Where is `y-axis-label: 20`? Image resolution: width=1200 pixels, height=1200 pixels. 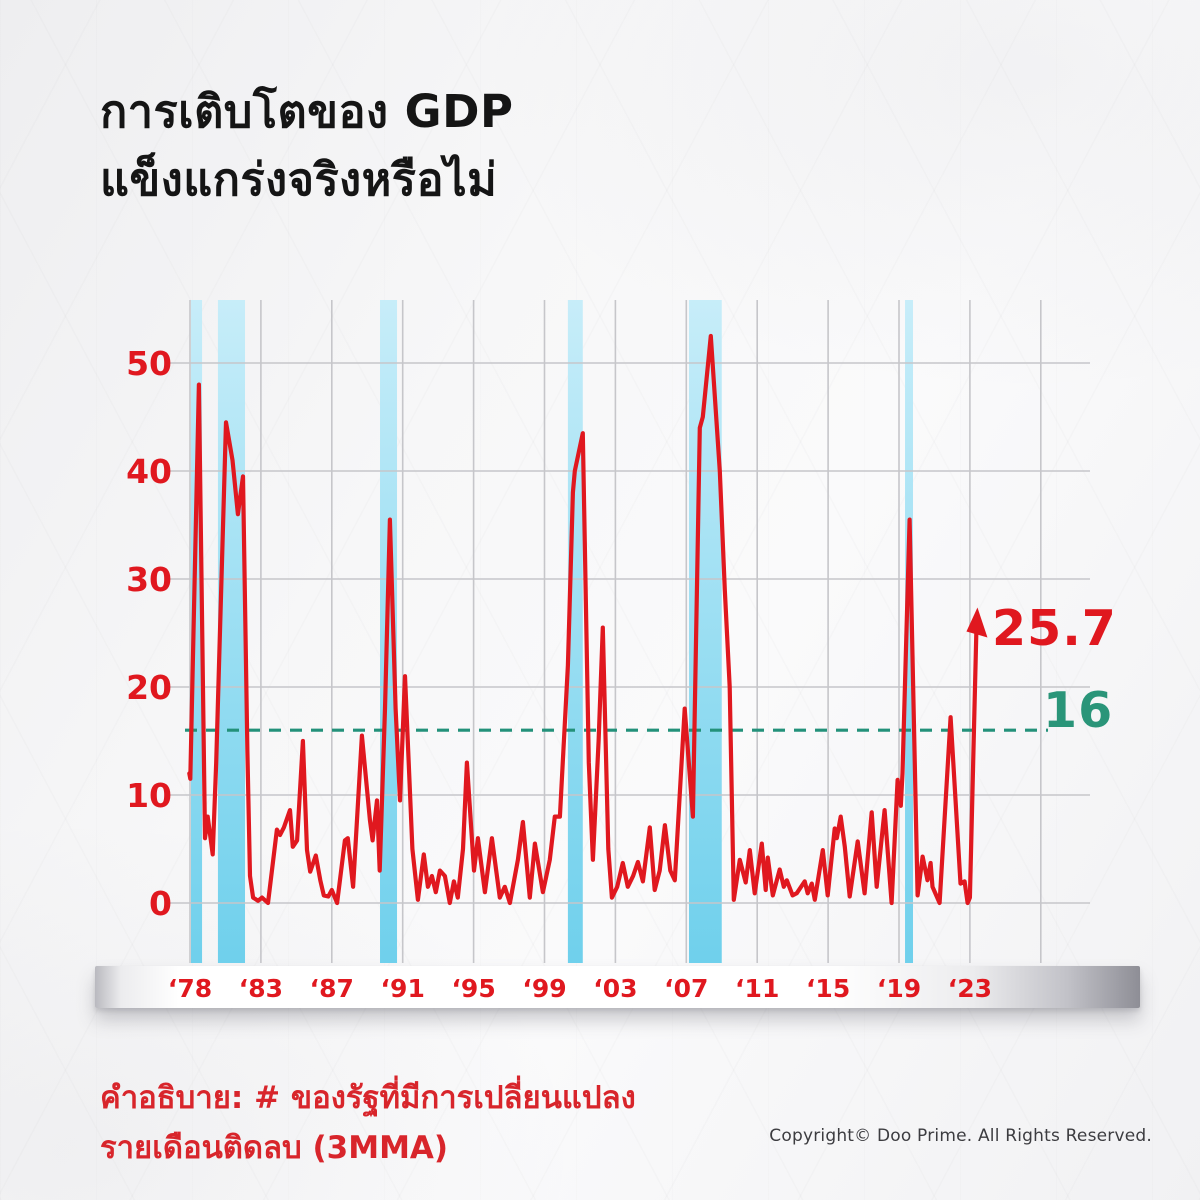 y-axis-label: 20 is located at coordinates (149, 687).